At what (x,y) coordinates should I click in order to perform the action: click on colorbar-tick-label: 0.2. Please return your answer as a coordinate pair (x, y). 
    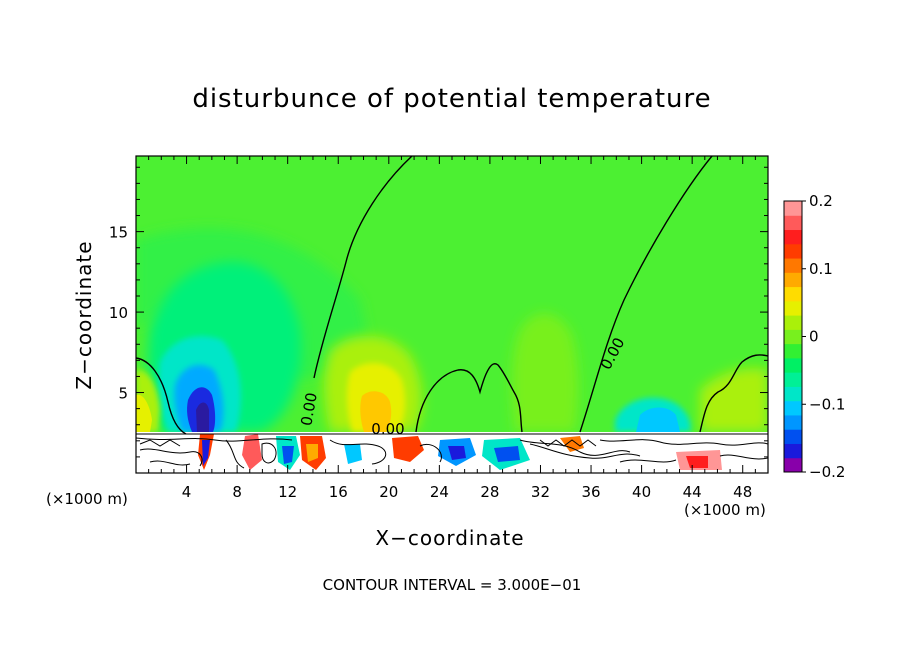
    Looking at the image, I should click on (821, 201).